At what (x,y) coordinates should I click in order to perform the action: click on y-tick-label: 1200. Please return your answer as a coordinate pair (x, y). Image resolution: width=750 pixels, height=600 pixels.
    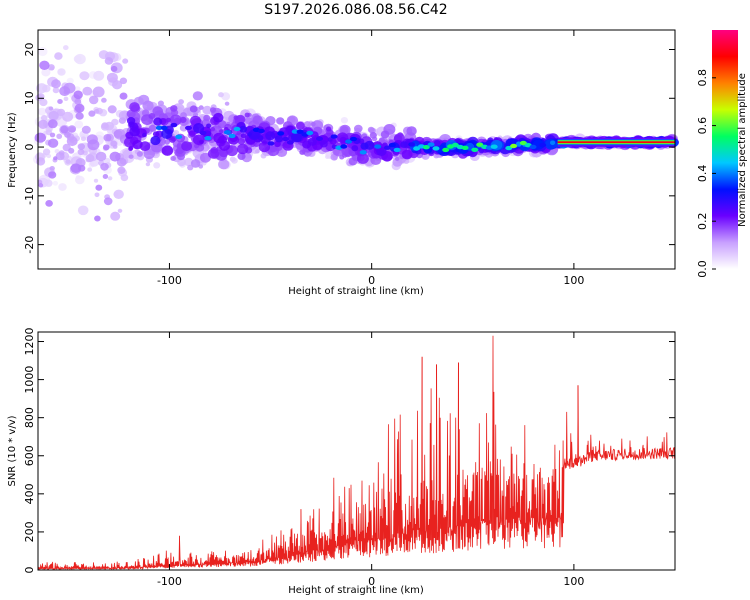
    Looking at the image, I should click on (29, 342).